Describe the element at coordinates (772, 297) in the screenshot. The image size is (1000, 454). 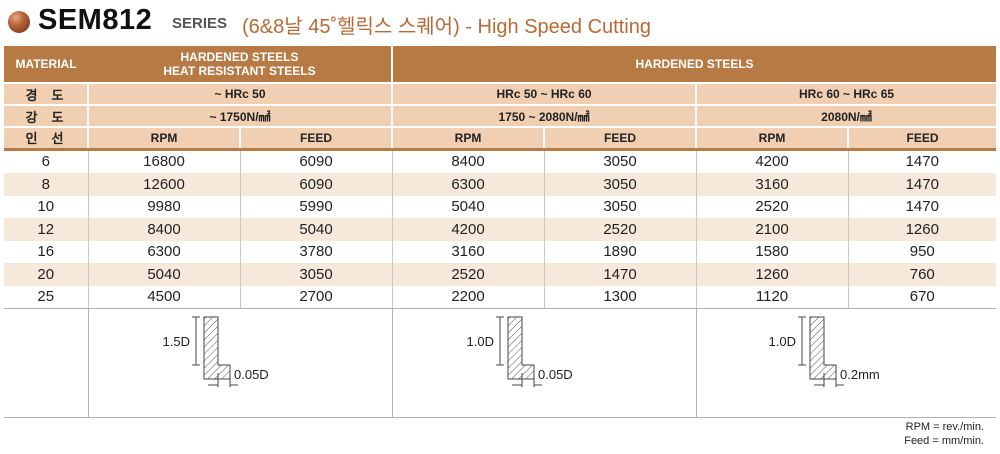
I see `rpm-cell: 1120` at that location.